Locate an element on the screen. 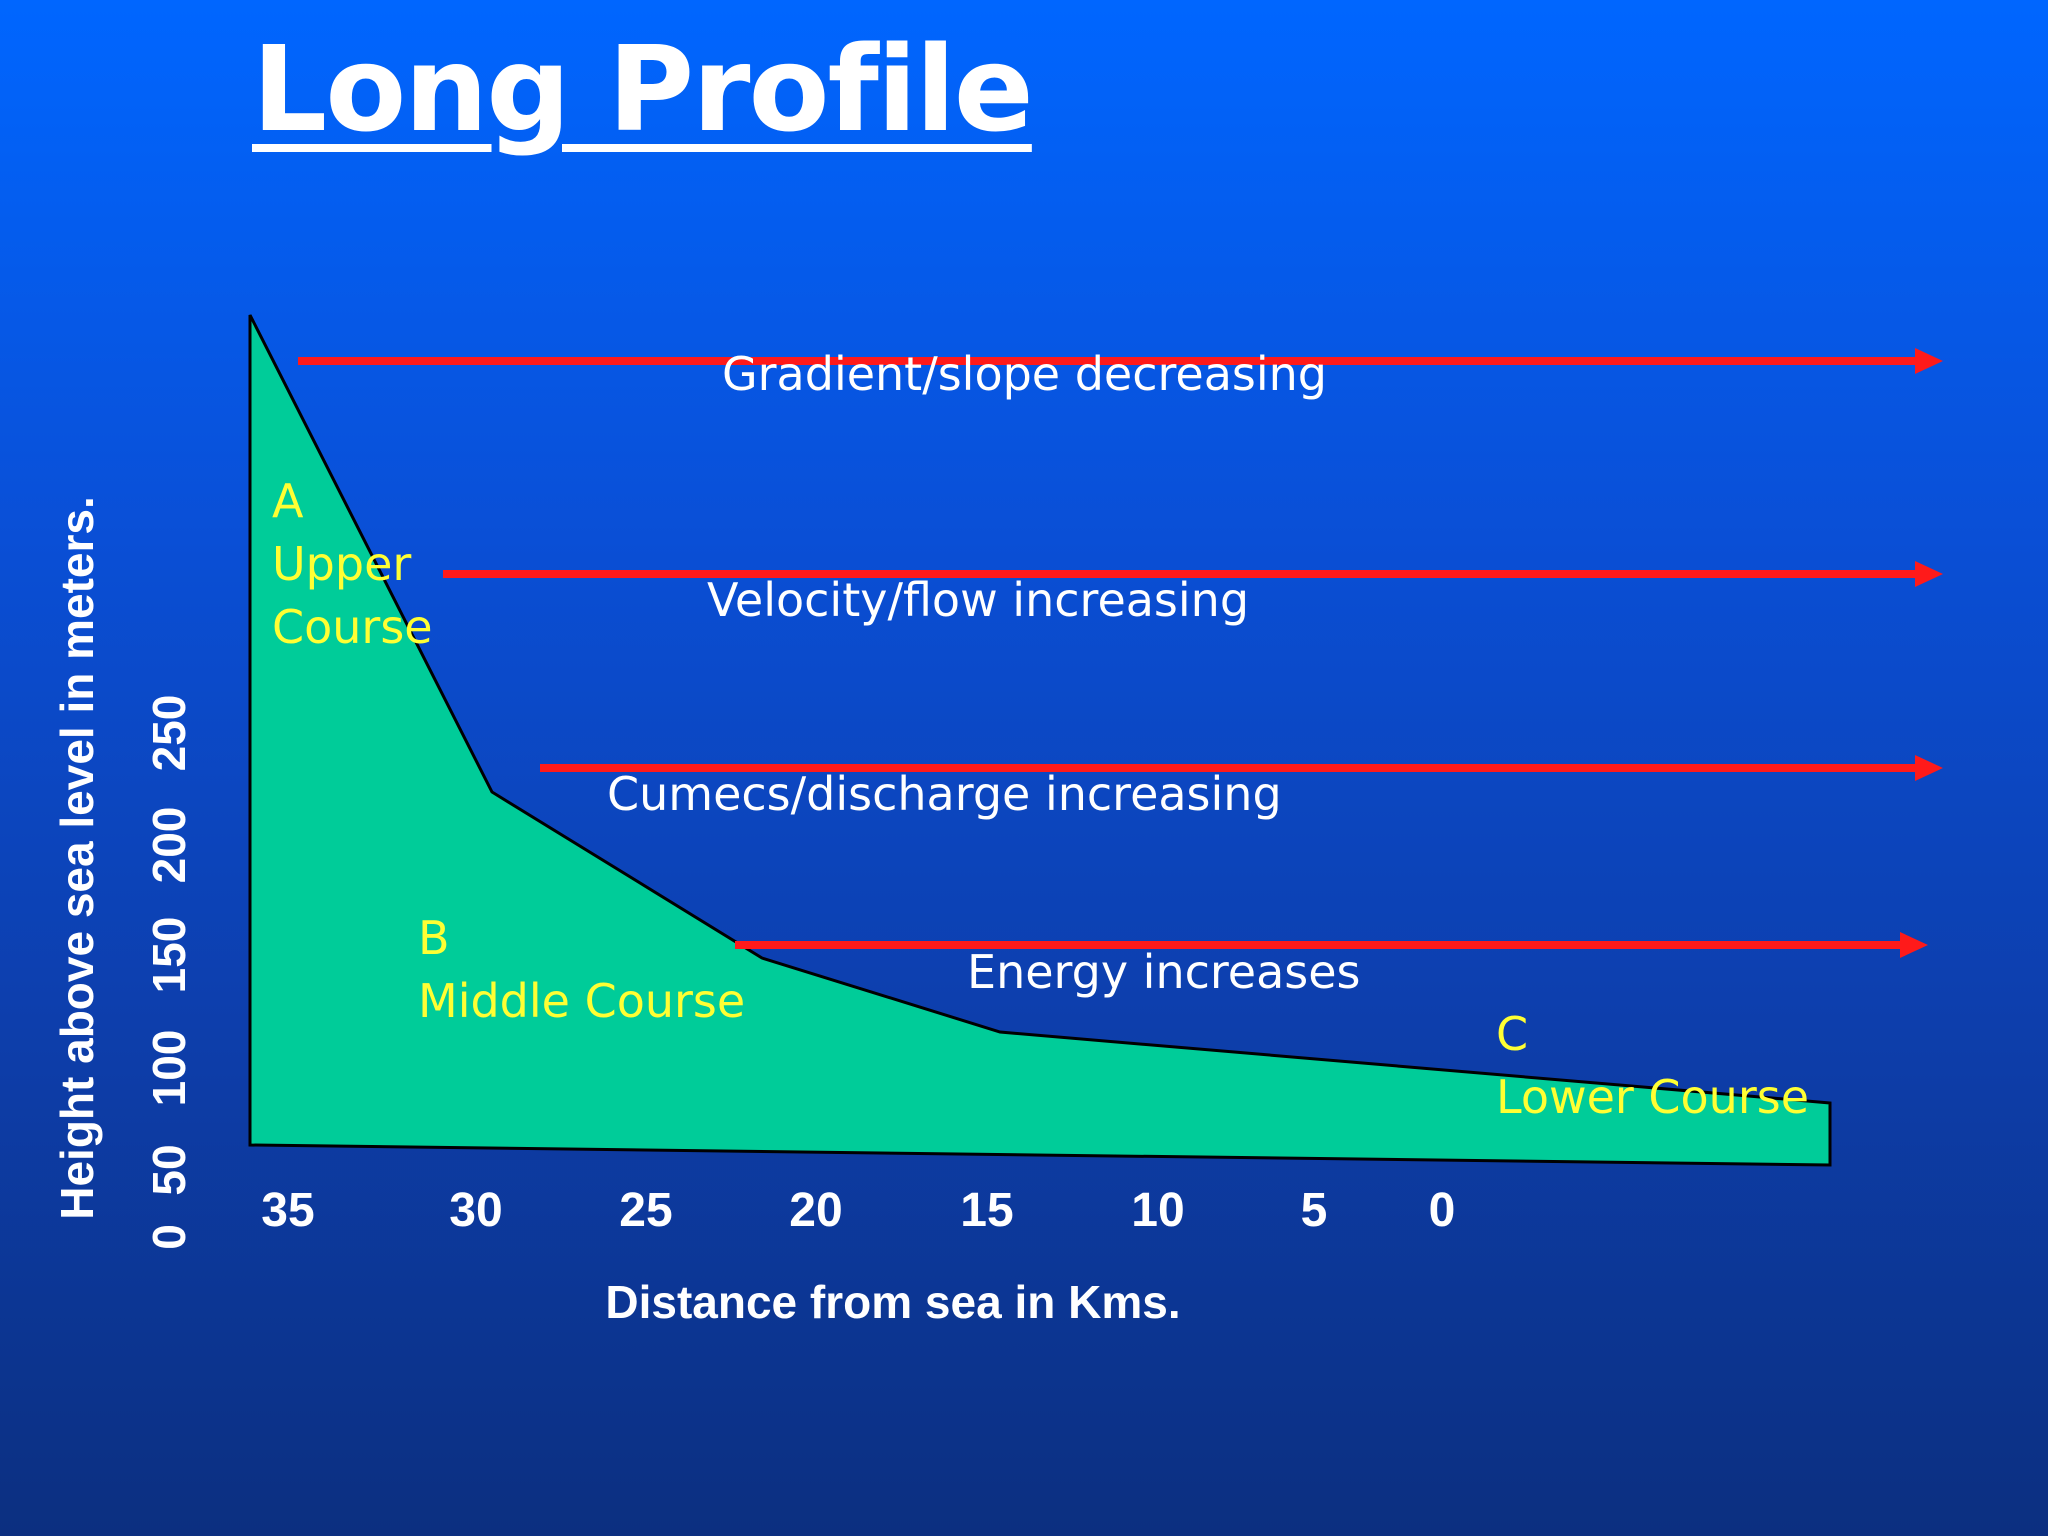 Image resolution: width=2048 pixels, height=1536 pixels. section-c-line1: Lower Course is located at coordinates (1652, 1097).